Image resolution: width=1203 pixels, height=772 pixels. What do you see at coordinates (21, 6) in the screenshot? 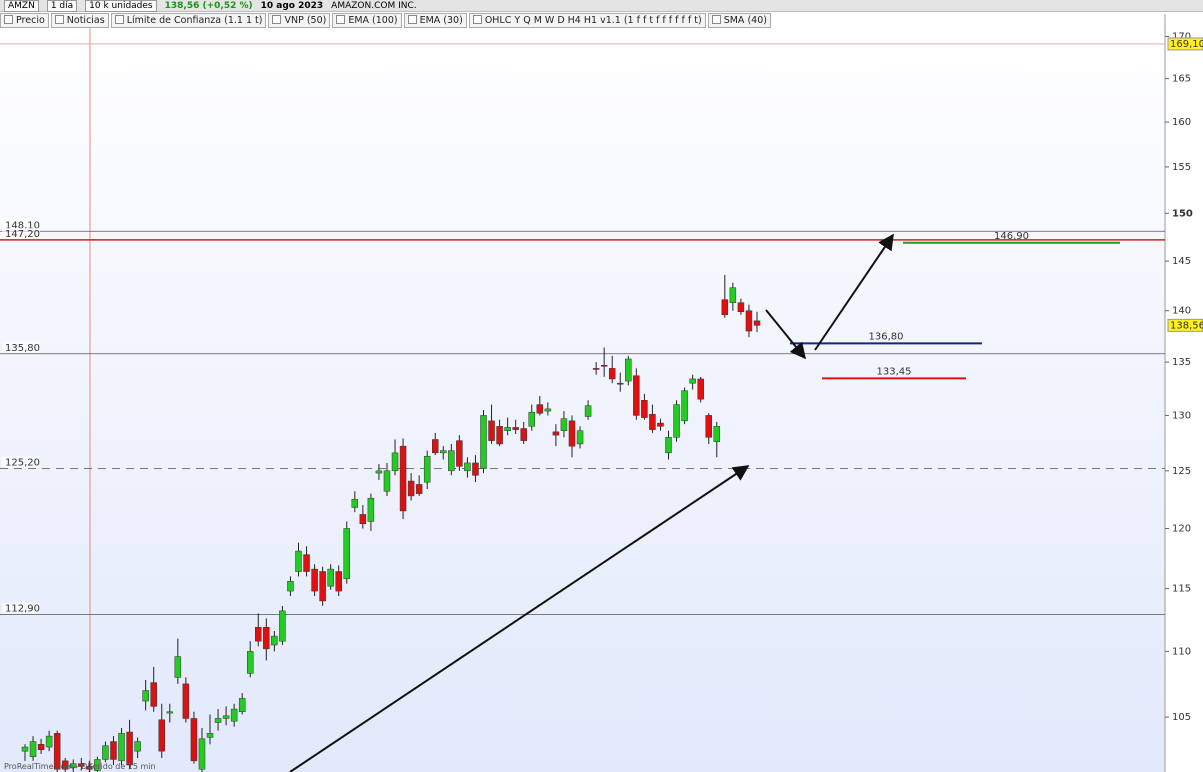
I see `symbol: AMZN` at bounding box center [21, 6].